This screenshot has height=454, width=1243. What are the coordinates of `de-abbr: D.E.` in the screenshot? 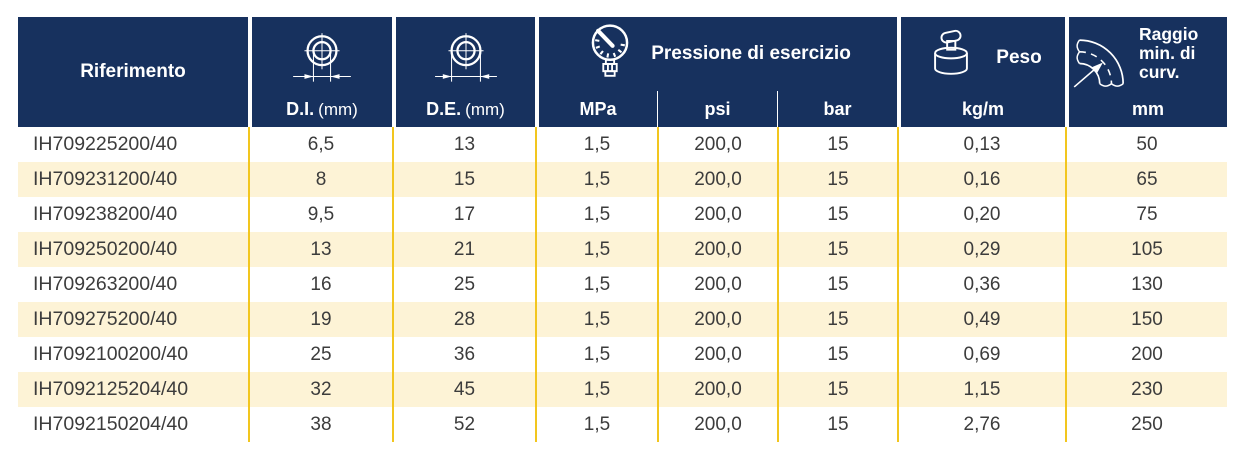 It's located at (444, 109).